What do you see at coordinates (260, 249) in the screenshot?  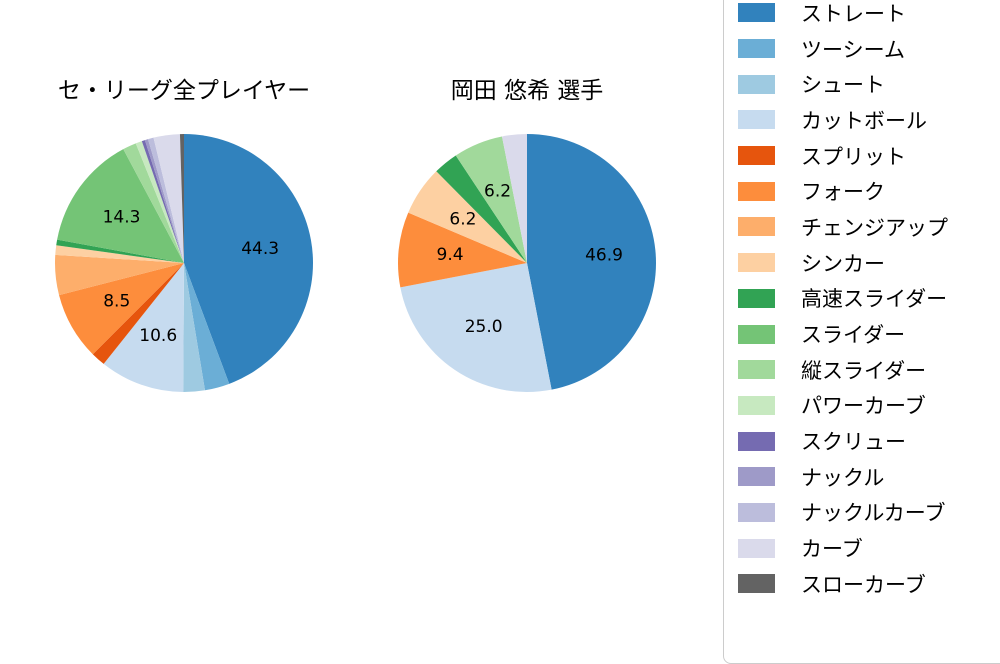 I see `pie-percent-label: 44.3` at bounding box center [260, 249].